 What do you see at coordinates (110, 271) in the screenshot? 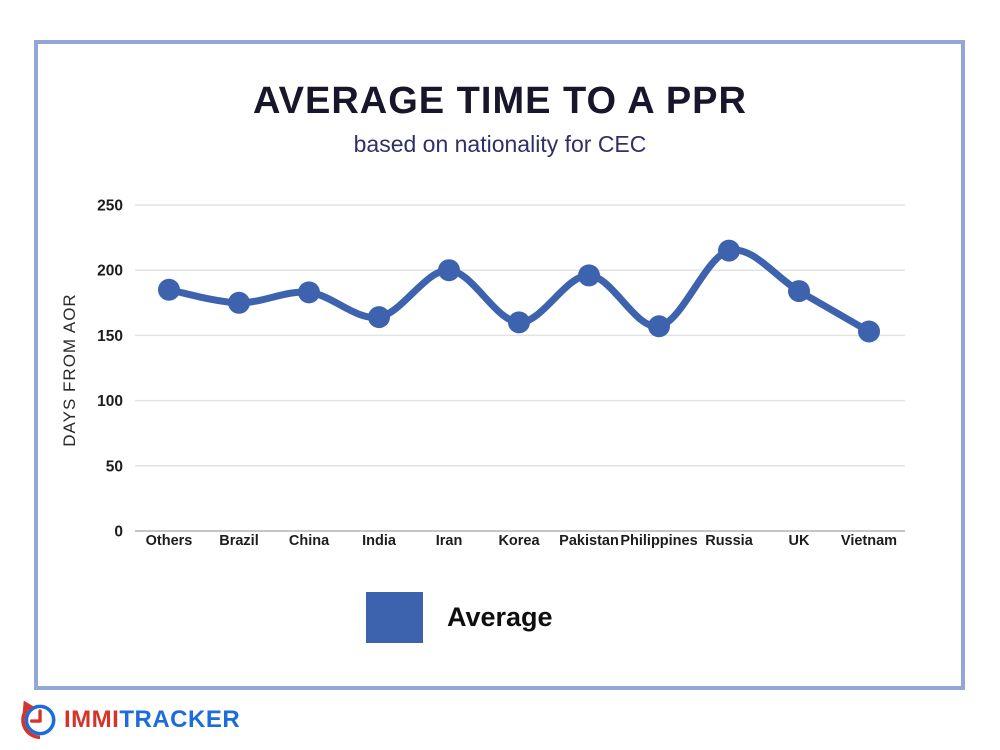
I see `y-tick-label: 200` at bounding box center [110, 271].